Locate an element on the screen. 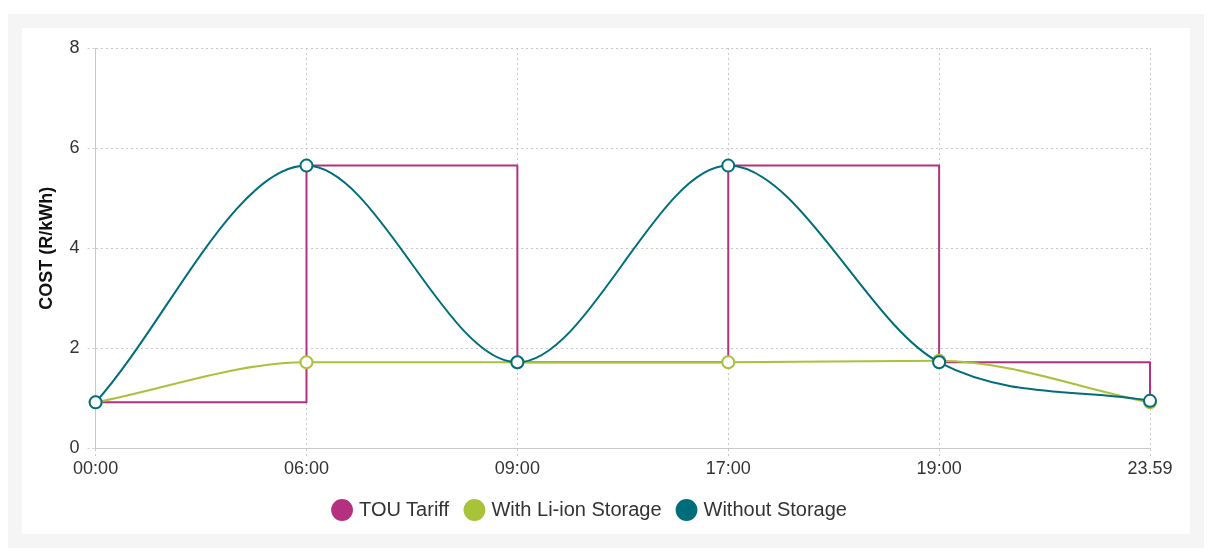 Image resolution: width=1212 pixels, height=554 pixels. x-tick-label: 09:00 is located at coordinates (517, 468).